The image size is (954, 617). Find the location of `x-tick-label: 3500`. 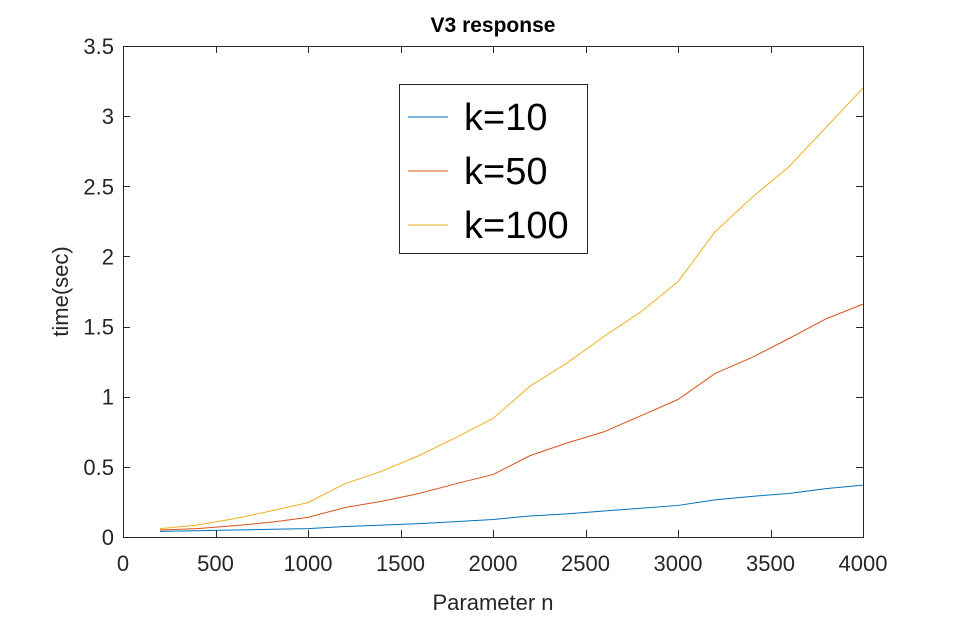

x-tick-label: 3500 is located at coordinates (770, 563).